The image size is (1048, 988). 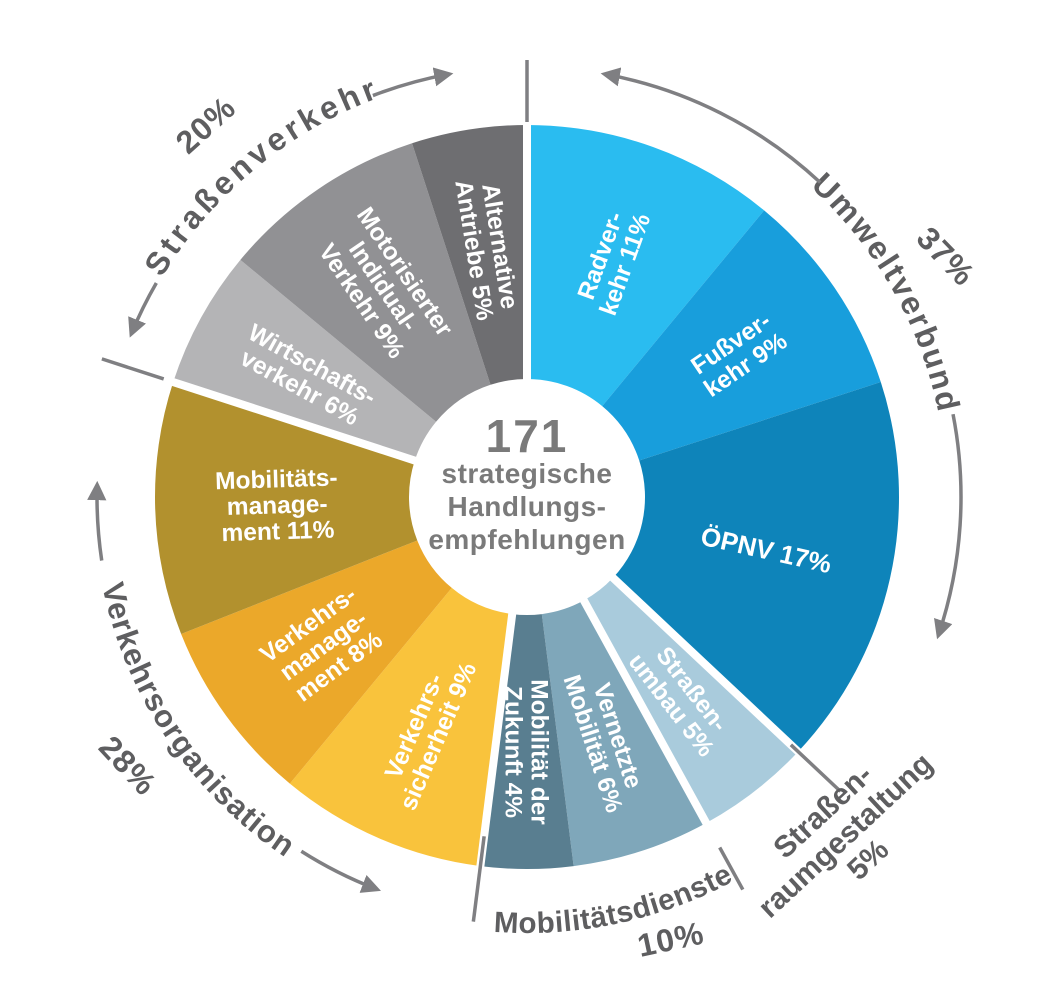 What do you see at coordinates (527, 436) in the screenshot?
I see `center-total-number: 171` at bounding box center [527, 436].